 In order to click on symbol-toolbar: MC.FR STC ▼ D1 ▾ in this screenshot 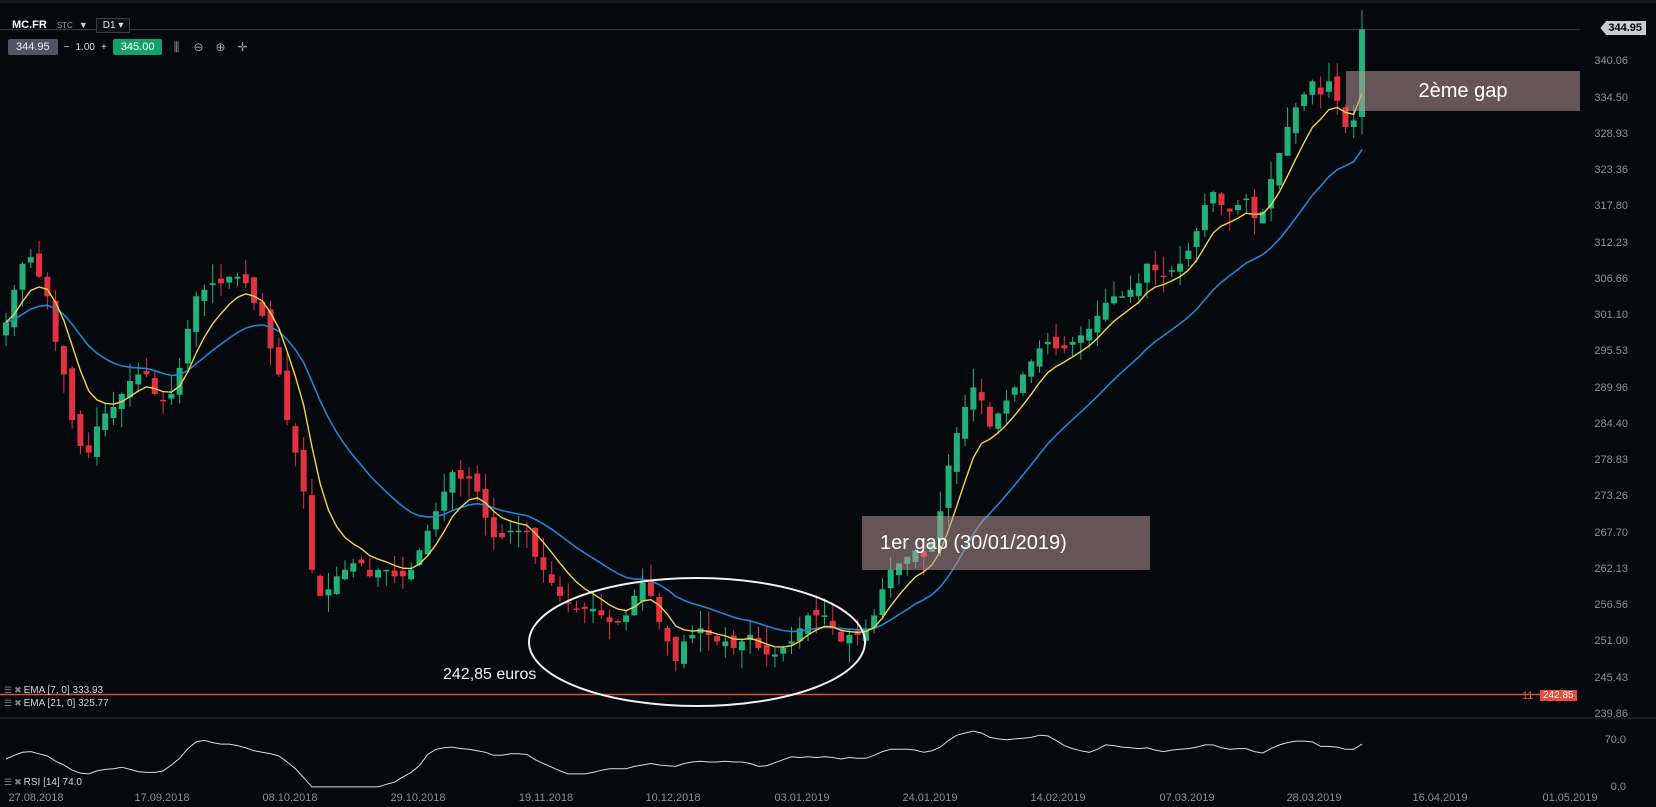, I will do `click(65, 25)`.